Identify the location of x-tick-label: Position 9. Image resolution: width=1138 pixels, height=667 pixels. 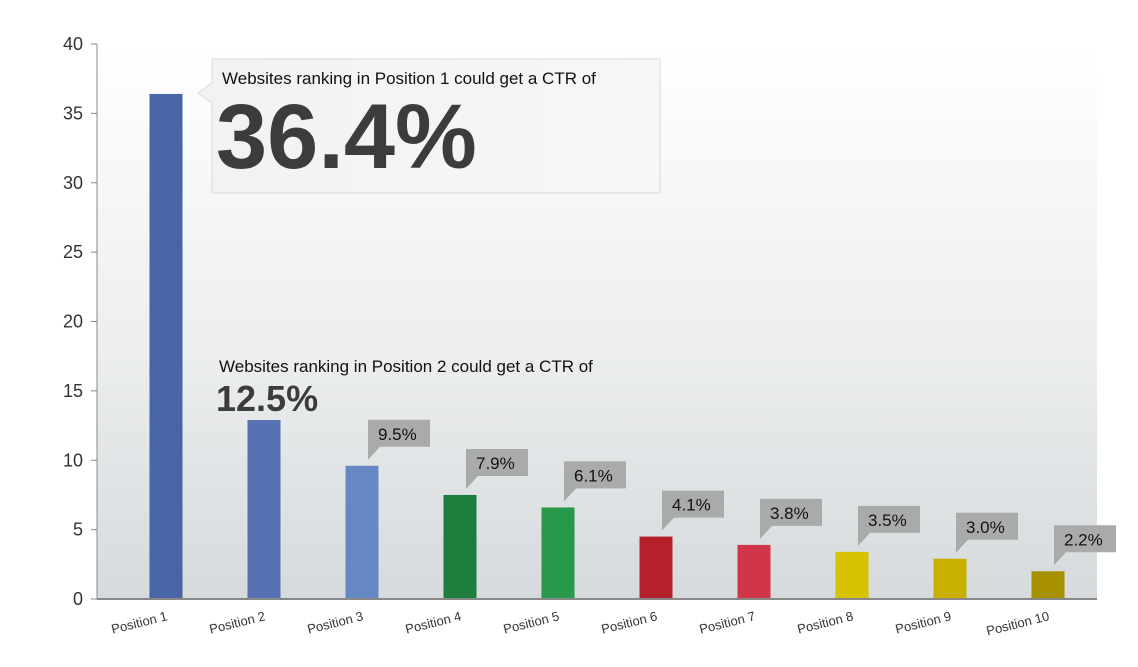
(923, 622).